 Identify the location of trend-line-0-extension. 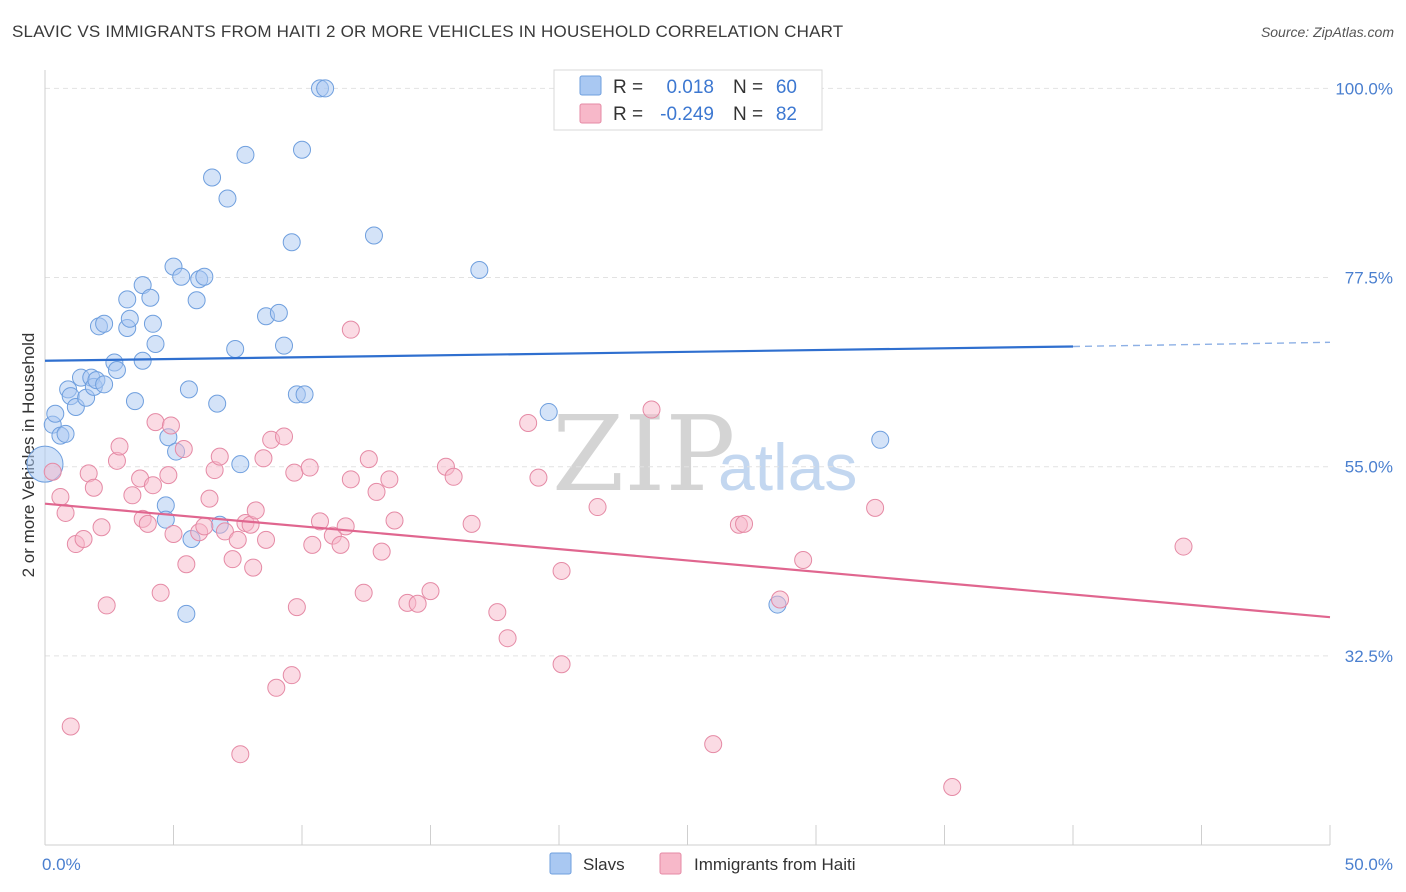
(1201, 344).